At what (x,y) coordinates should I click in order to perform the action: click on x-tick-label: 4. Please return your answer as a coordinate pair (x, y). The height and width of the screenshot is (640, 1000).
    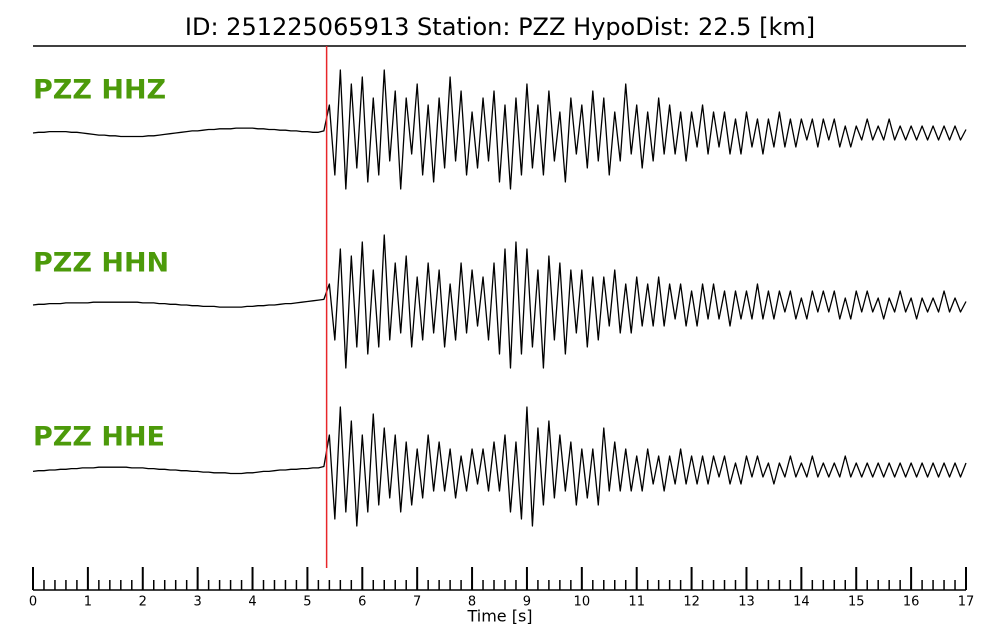
    Looking at the image, I should click on (252, 602).